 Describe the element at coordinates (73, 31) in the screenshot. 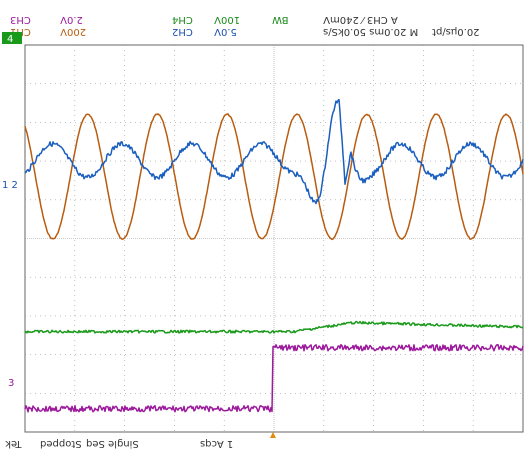

I see `ch1-scale: 200V` at that location.